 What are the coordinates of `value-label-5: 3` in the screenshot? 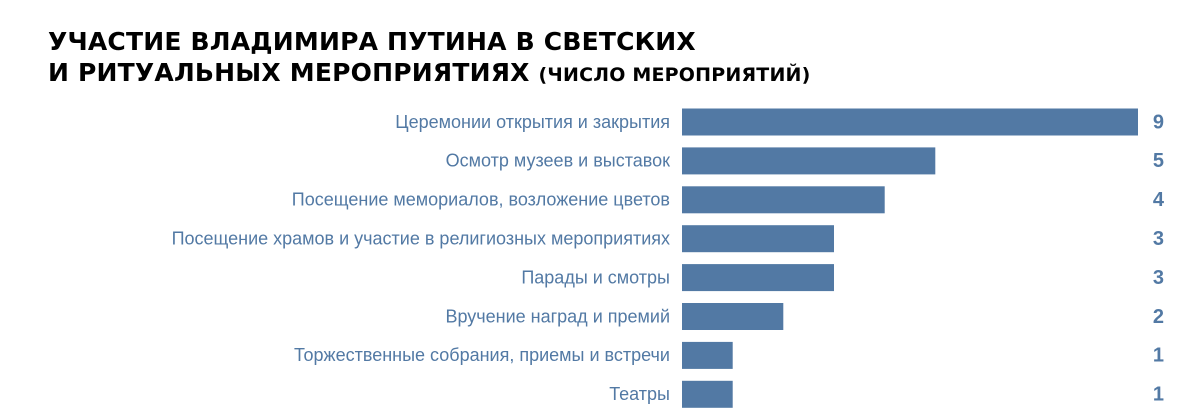 It's located at (1158, 278).